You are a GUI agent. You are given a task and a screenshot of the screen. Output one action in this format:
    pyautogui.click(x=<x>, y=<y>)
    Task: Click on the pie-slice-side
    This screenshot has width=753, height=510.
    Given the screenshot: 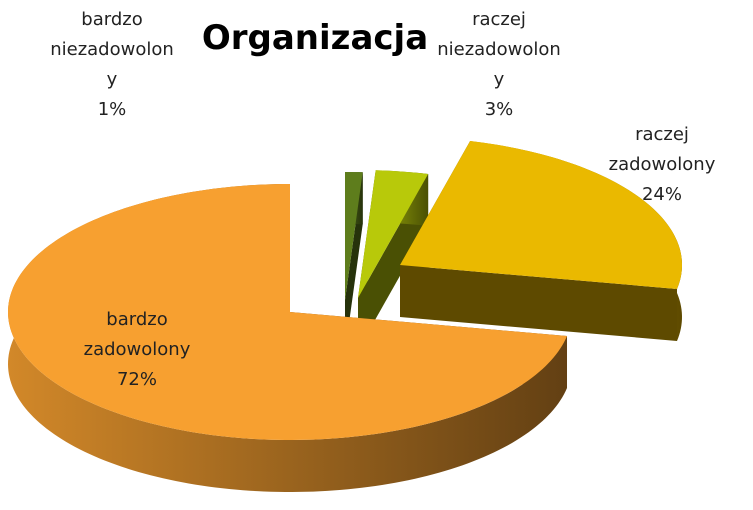 What is the action you would take?
    pyautogui.click(x=539, y=303)
    